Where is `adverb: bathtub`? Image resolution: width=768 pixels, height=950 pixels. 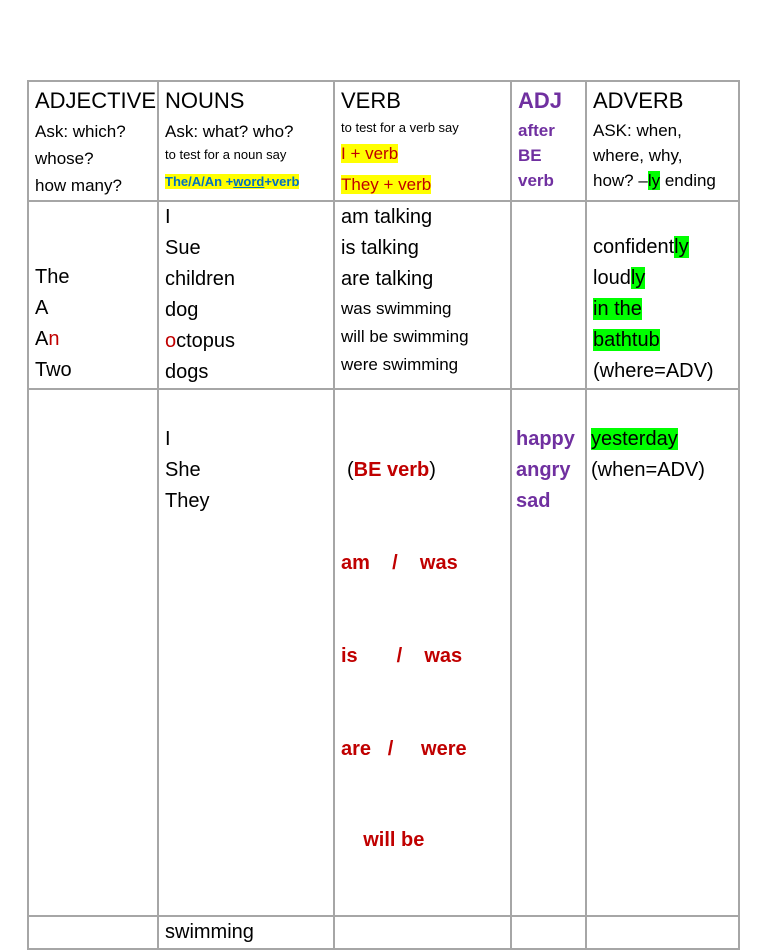
adverb: bathtub is located at coordinates (665, 340).